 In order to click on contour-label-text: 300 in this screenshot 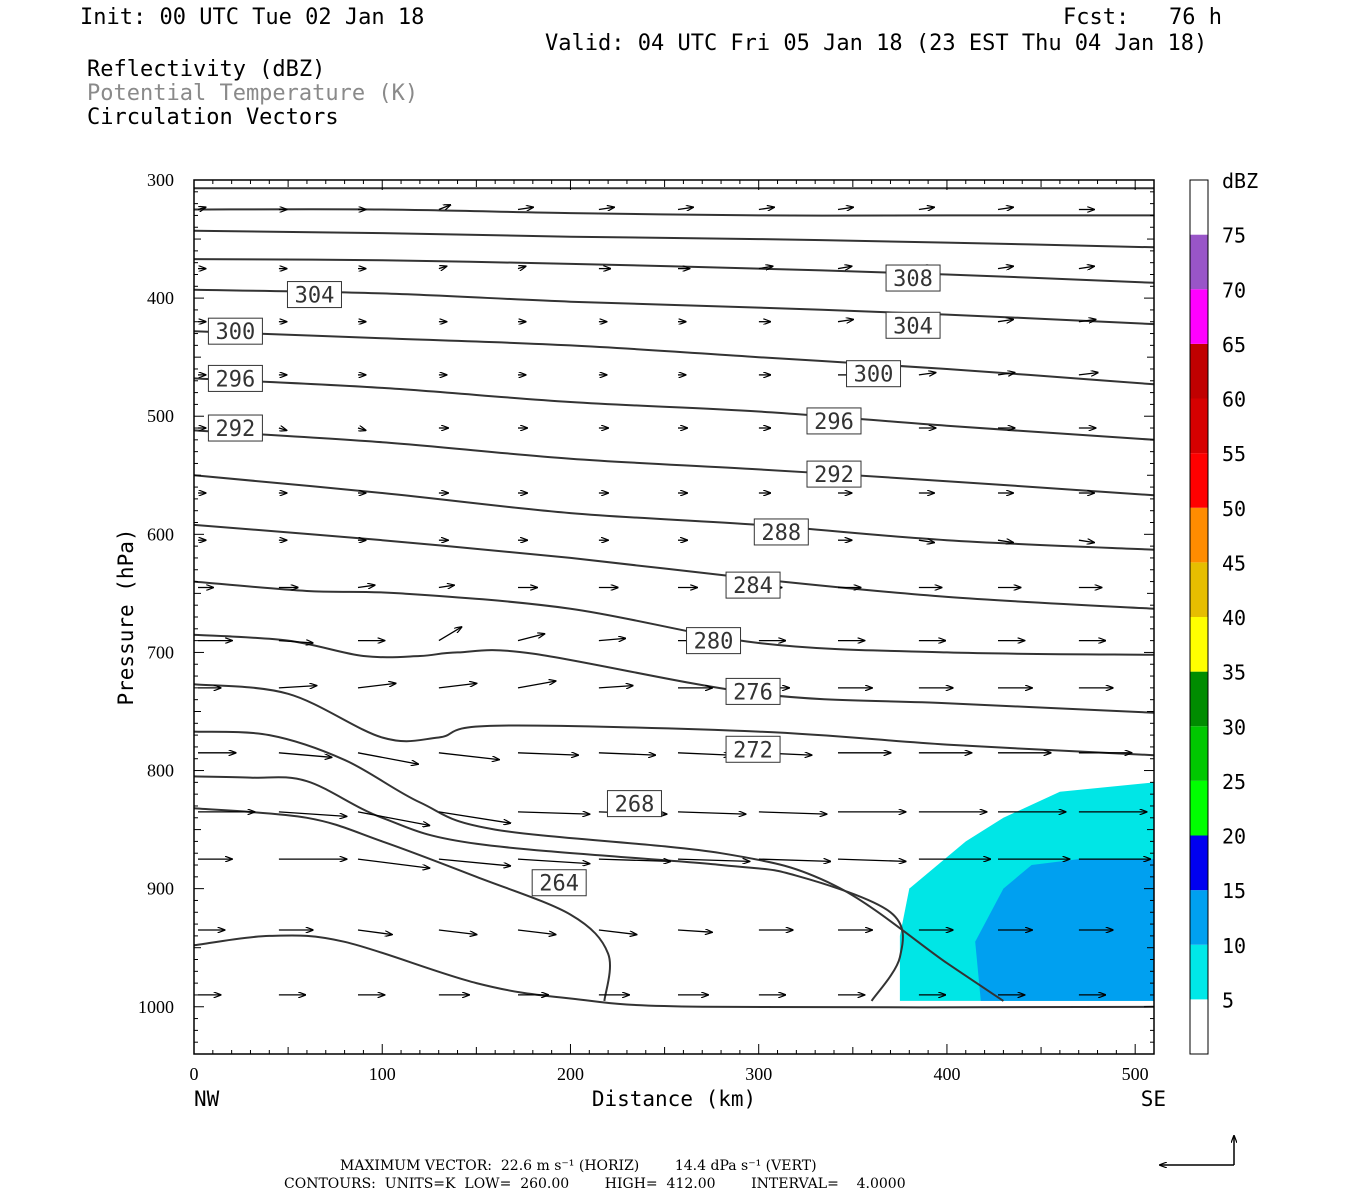, I will do `click(874, 375)`.